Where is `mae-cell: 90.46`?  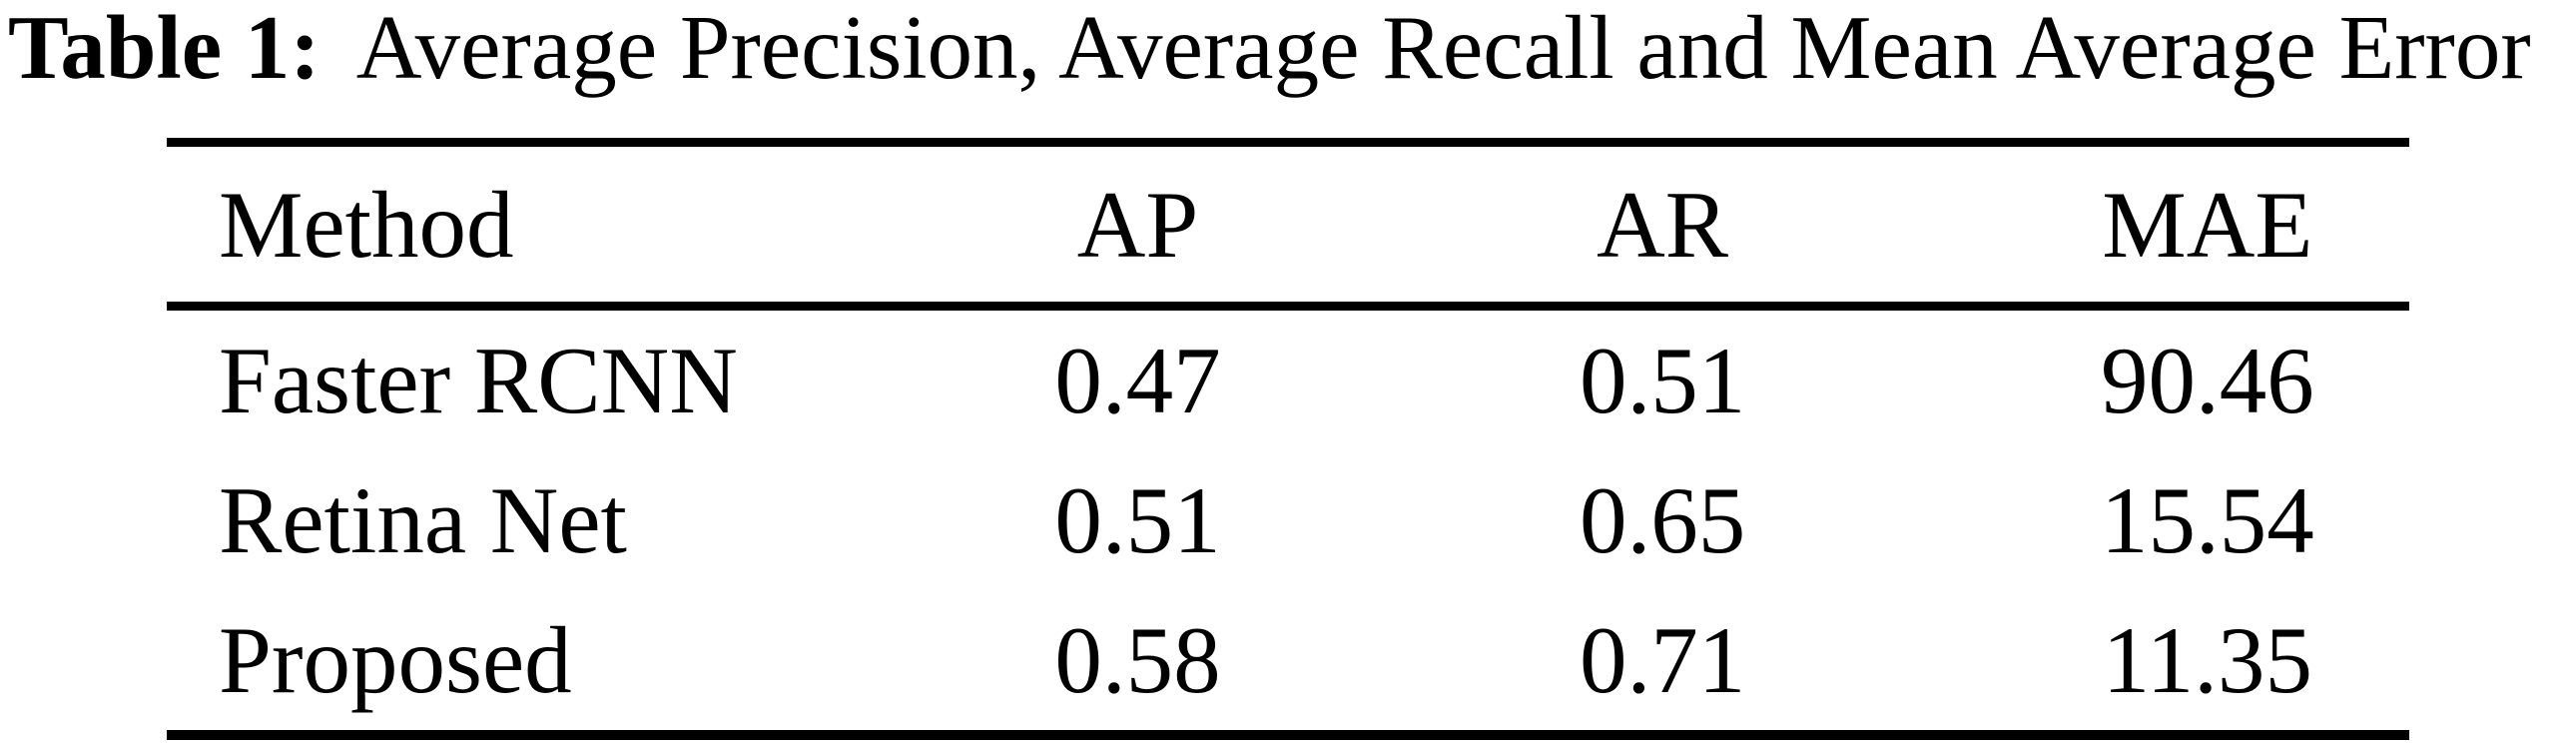
mae-cell: 90.46 is located at coordinates (2207, 380).